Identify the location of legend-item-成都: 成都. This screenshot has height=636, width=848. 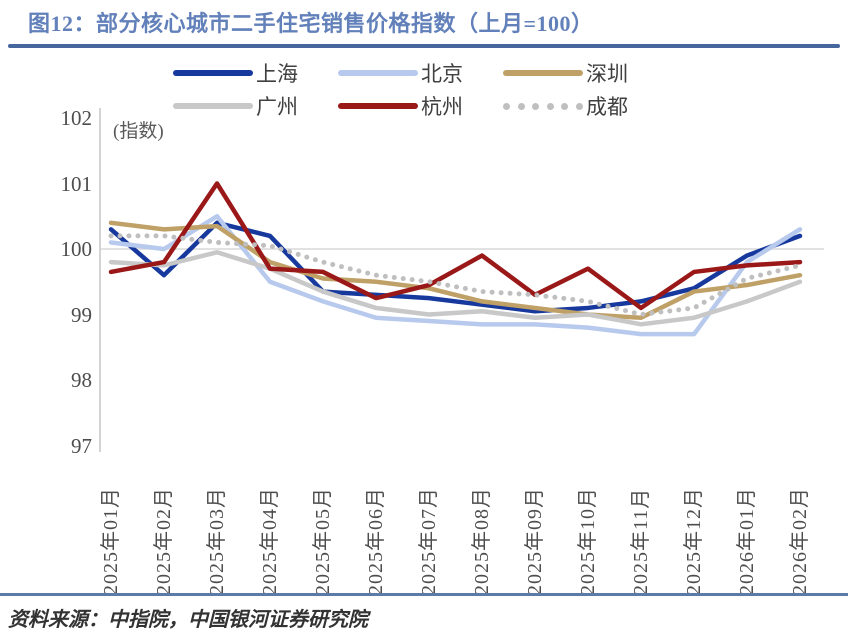
(568, 106).